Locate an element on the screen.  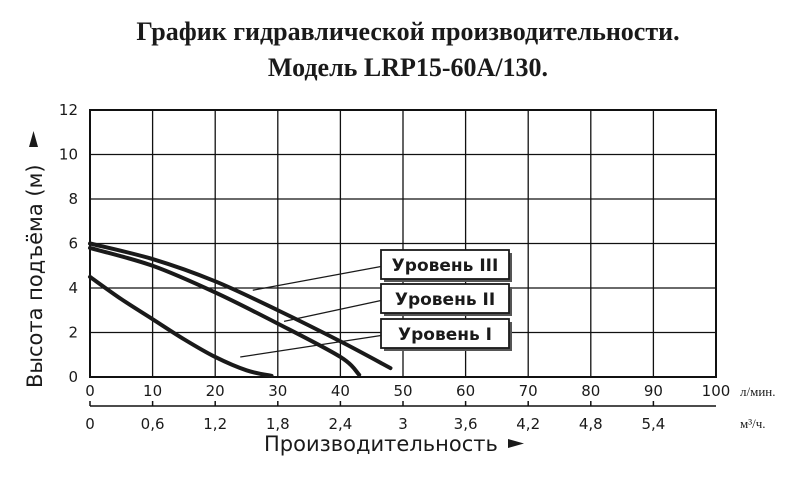
x-tick-label: 70 is located at coordinates (528, 391).